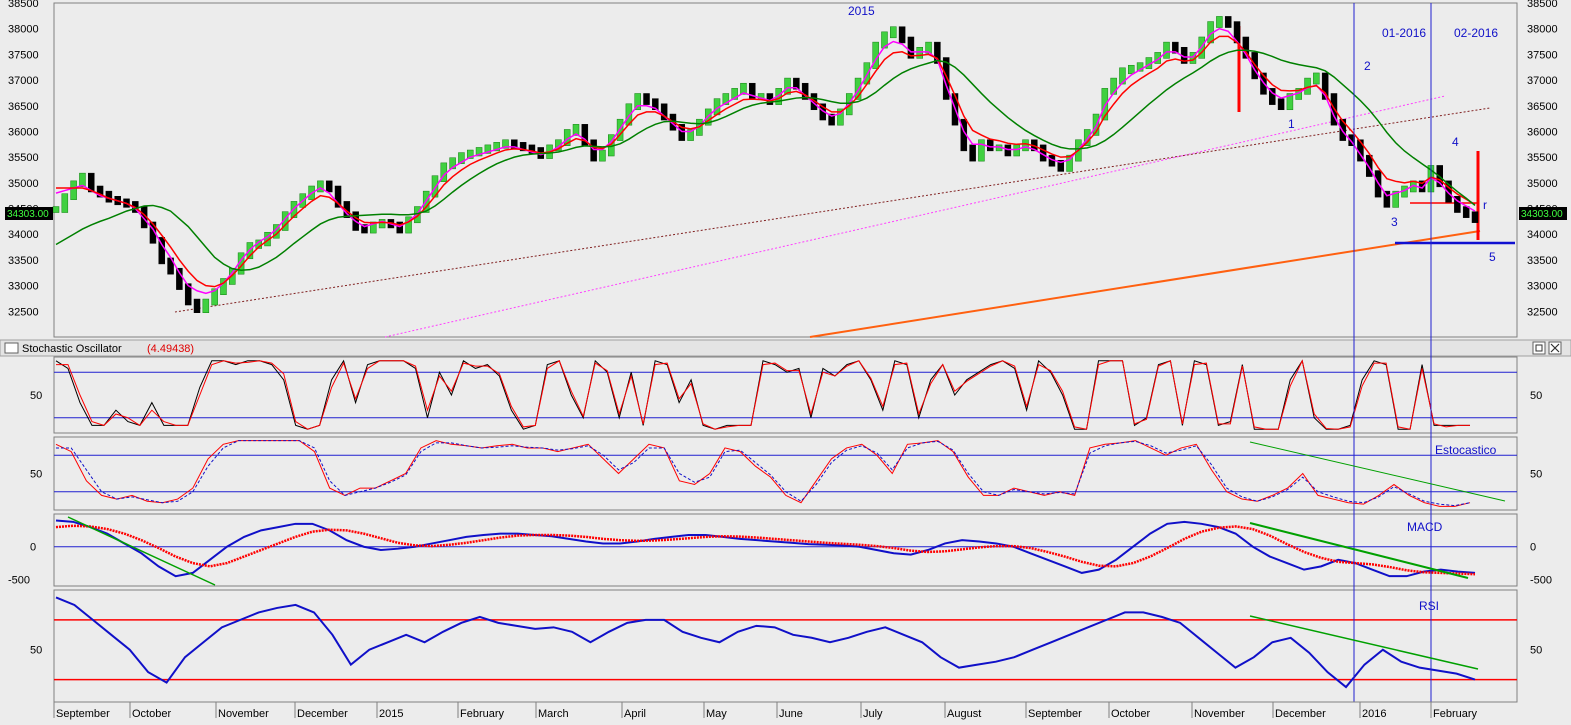 This screenshot has height=725, width=1571. What do you see at coordinates (23, 235) in the screenshot?
I see `price-tick-label-left: 34000` at bounding box center [23, 235].